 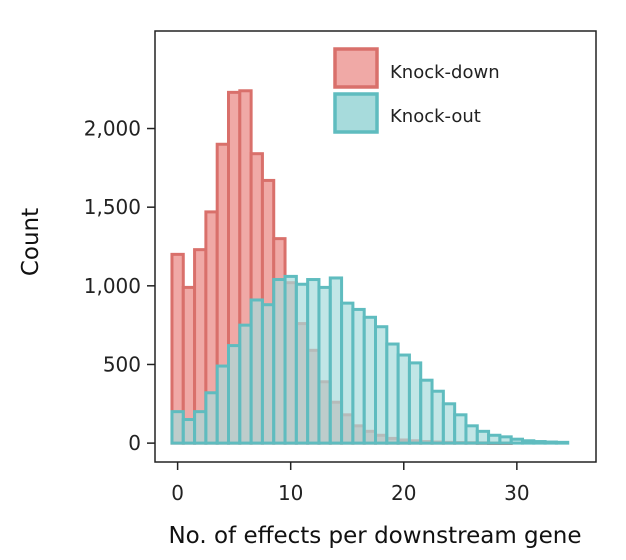 I want to click on legend-swatch-knock-down, so click(x=356, y=68).